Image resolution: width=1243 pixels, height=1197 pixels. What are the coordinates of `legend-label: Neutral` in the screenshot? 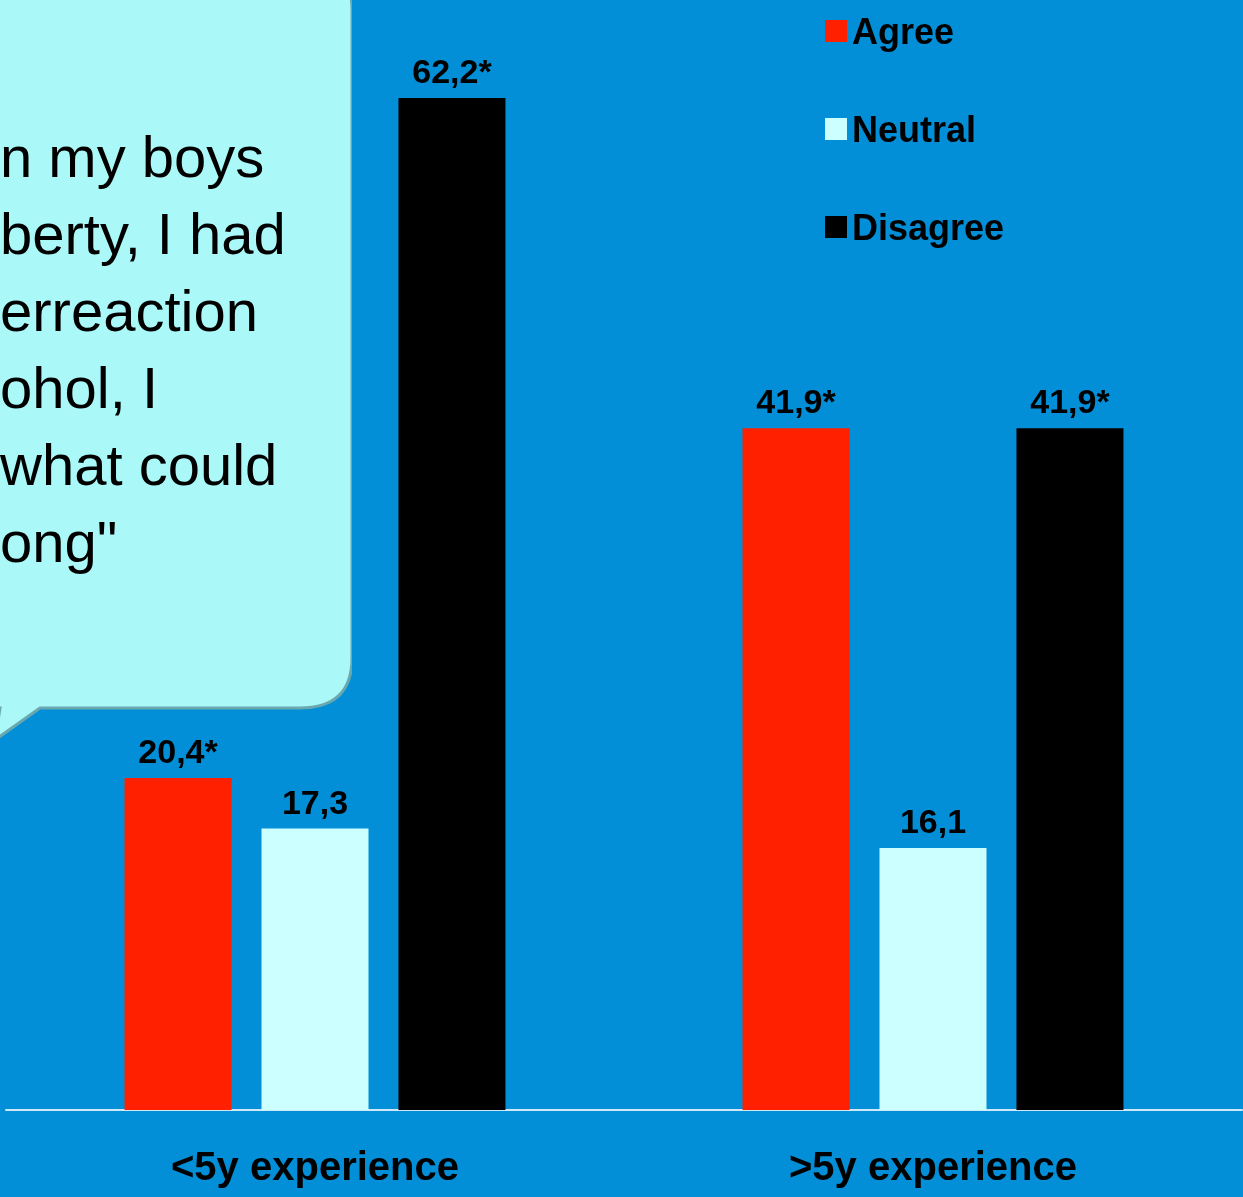 It's located at (914, 129).